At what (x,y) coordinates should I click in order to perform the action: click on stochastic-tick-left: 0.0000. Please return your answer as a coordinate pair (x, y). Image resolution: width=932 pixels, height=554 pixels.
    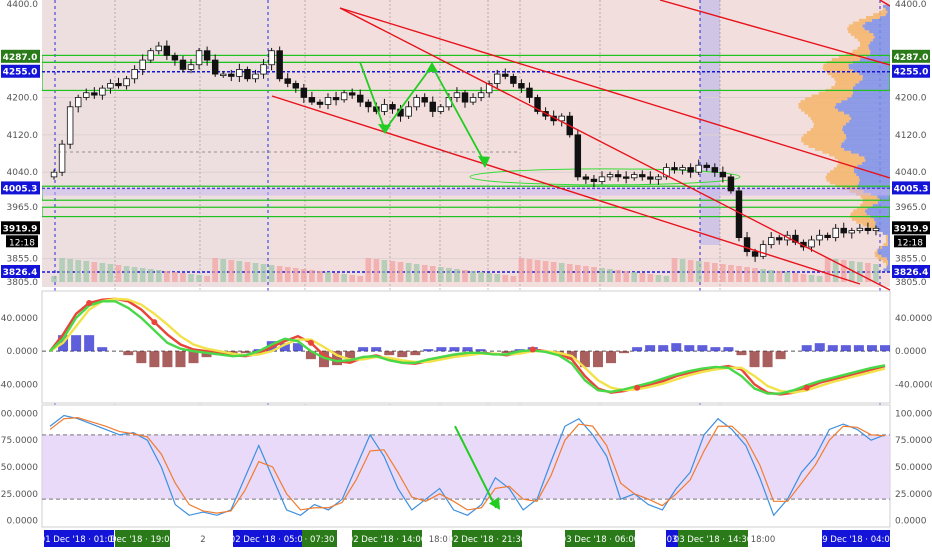
    Looking at the image, I should click on (23, 522).